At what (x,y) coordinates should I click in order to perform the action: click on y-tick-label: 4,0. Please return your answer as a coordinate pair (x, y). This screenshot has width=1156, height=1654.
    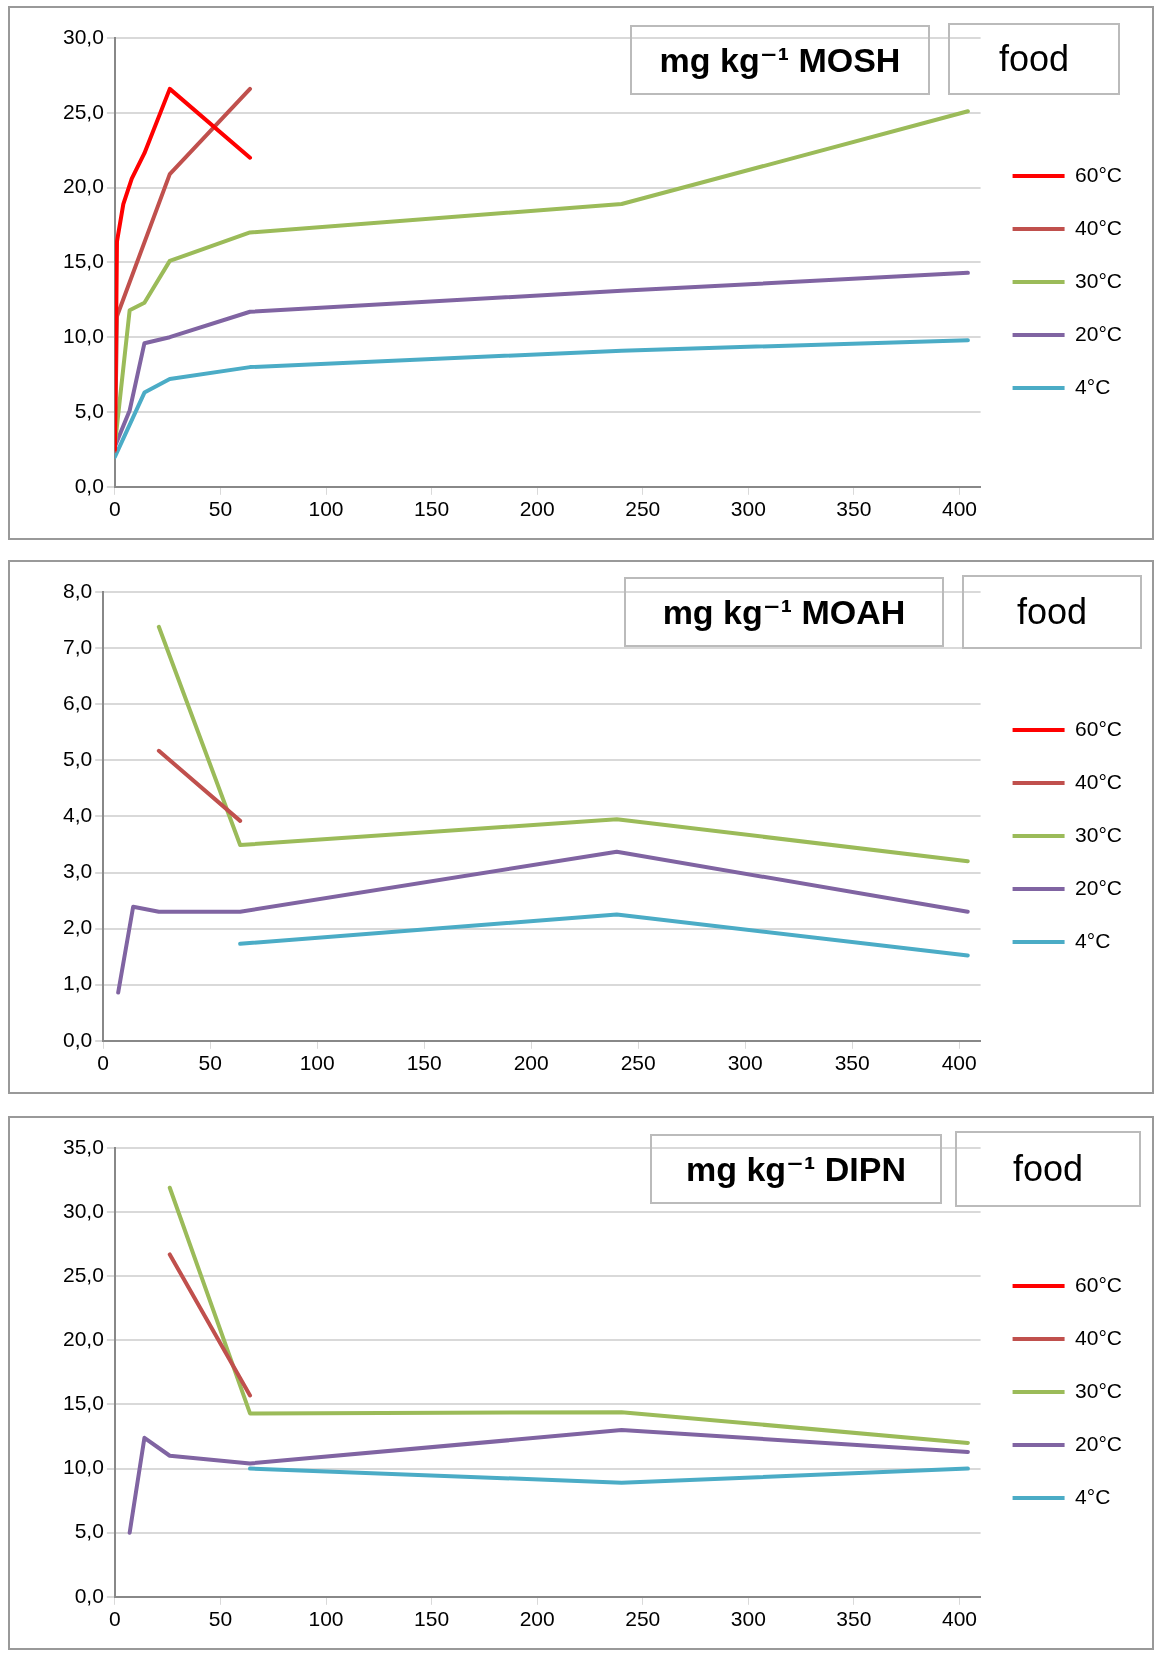
    Looking at the image, I should click on (77, 815).